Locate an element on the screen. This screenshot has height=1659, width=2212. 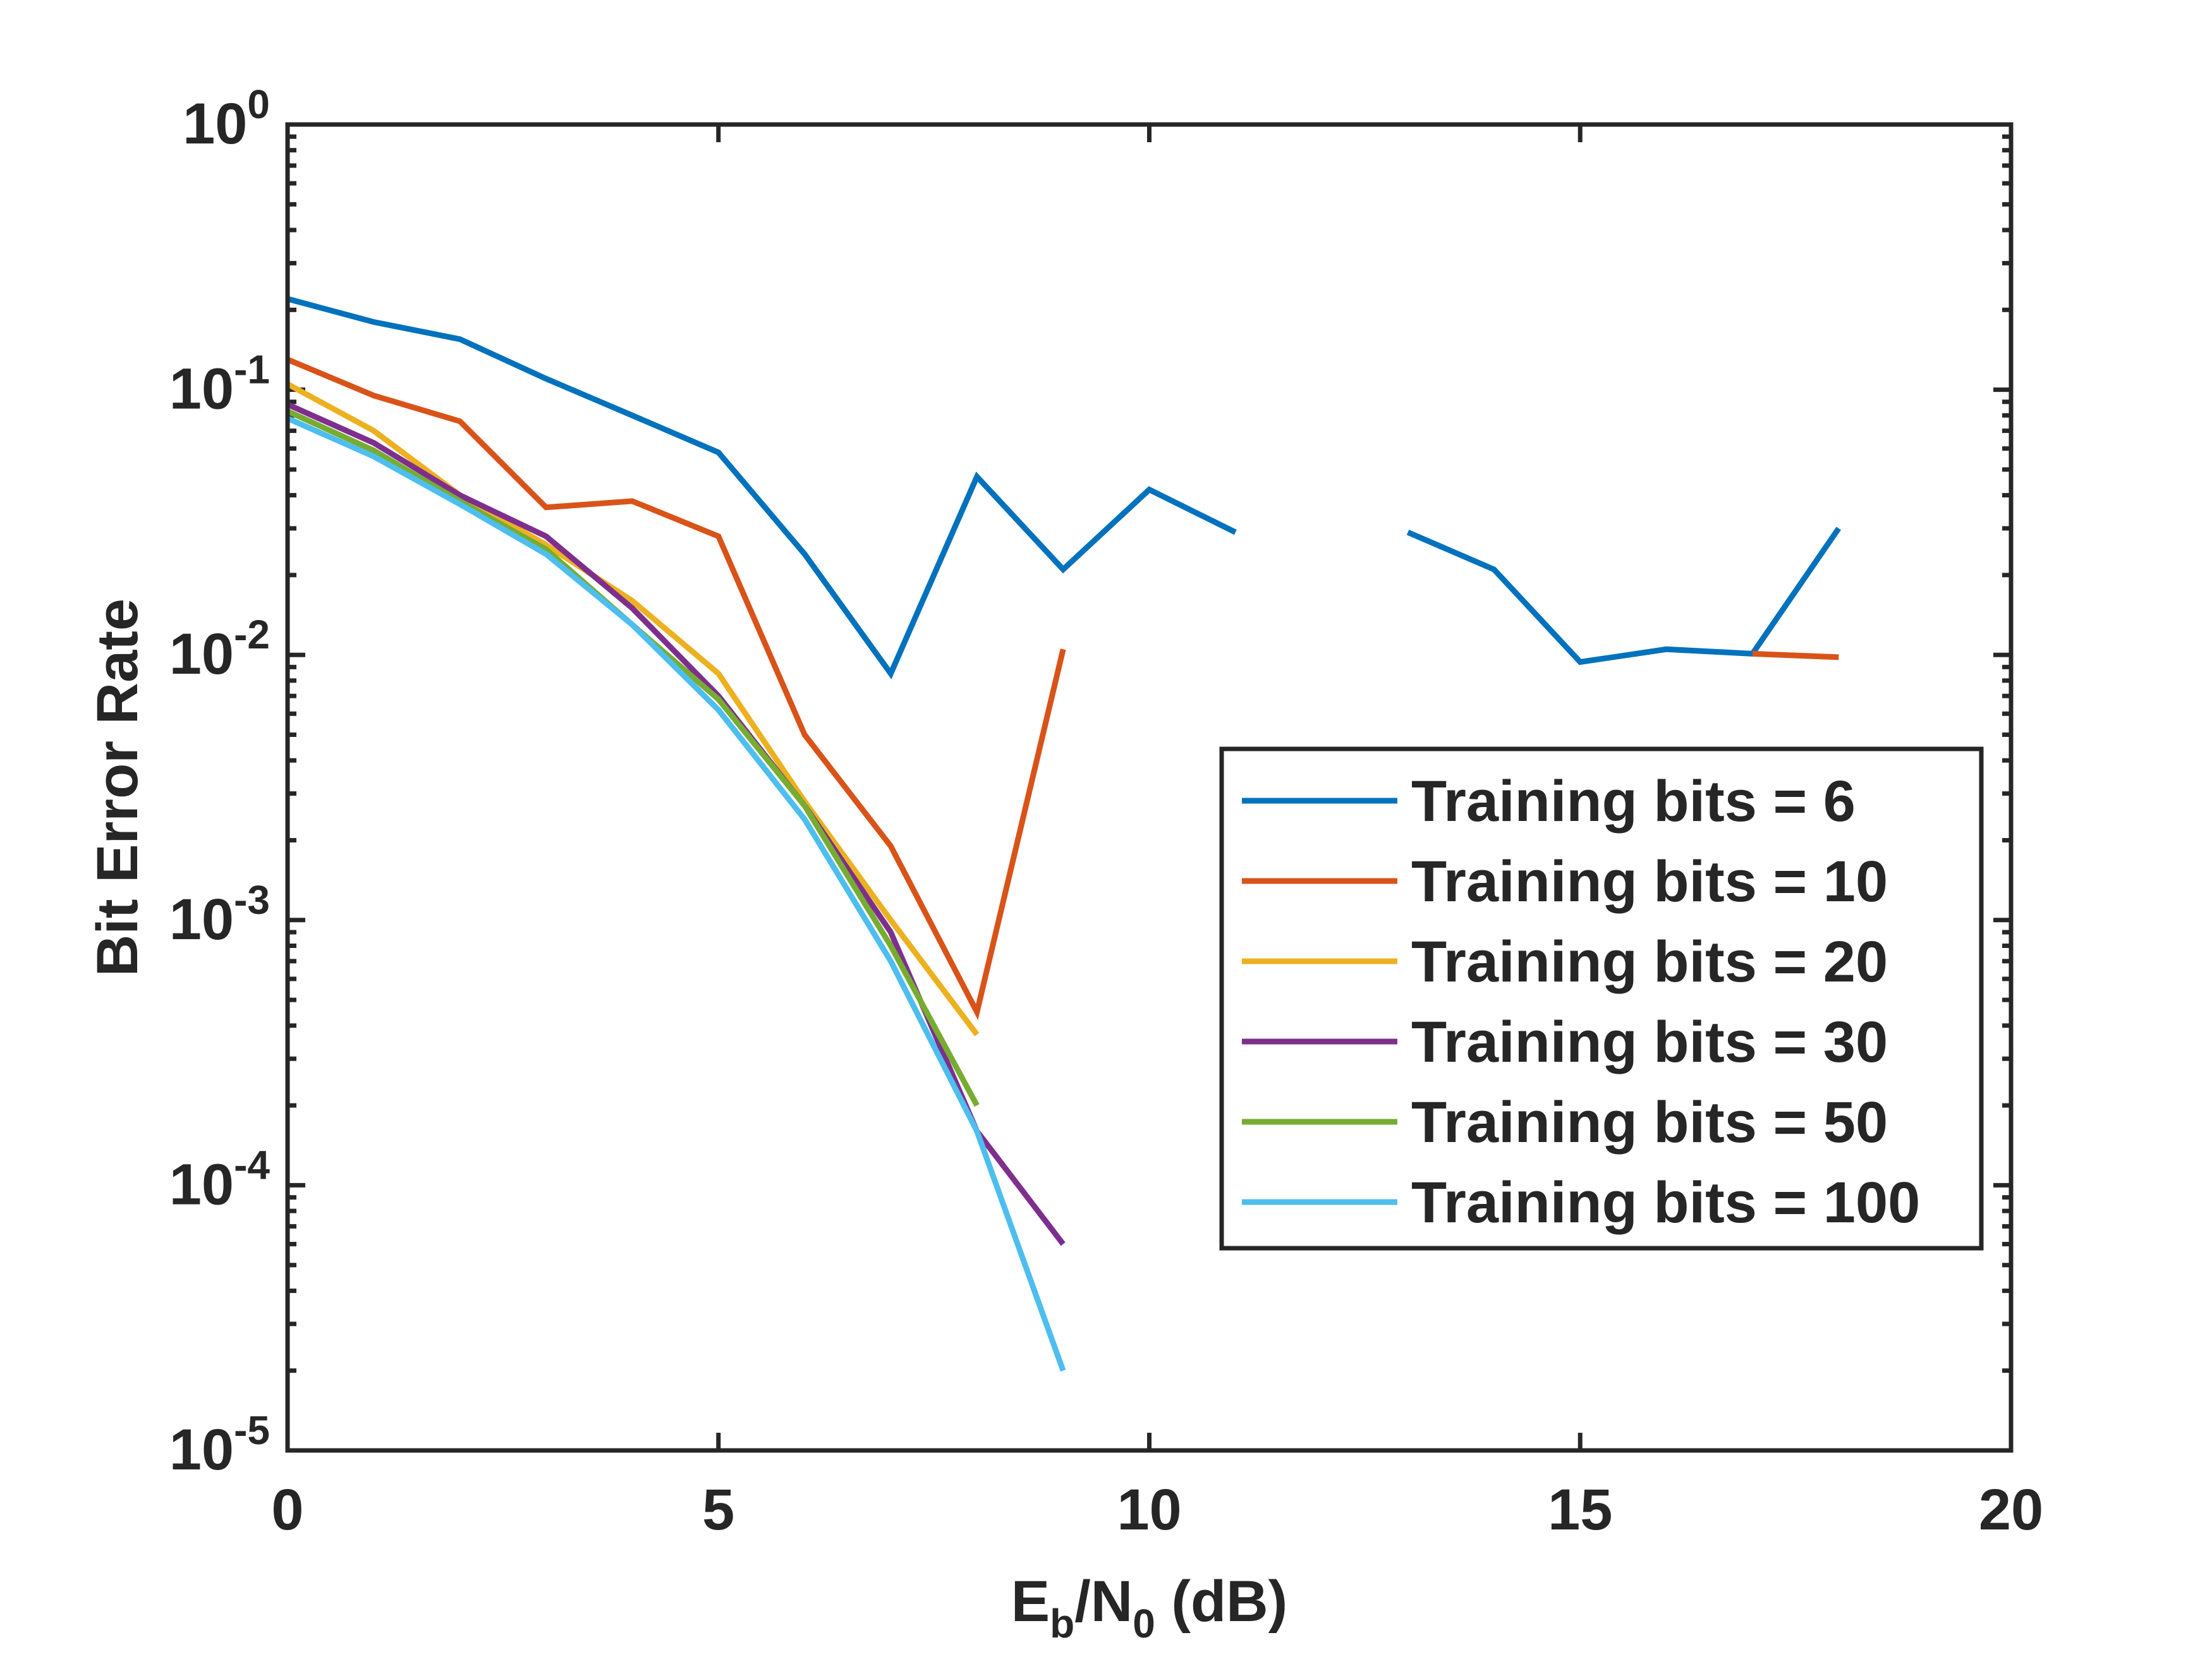
x-axis-label-mid: /N is located at coordinates (1103, 1601).